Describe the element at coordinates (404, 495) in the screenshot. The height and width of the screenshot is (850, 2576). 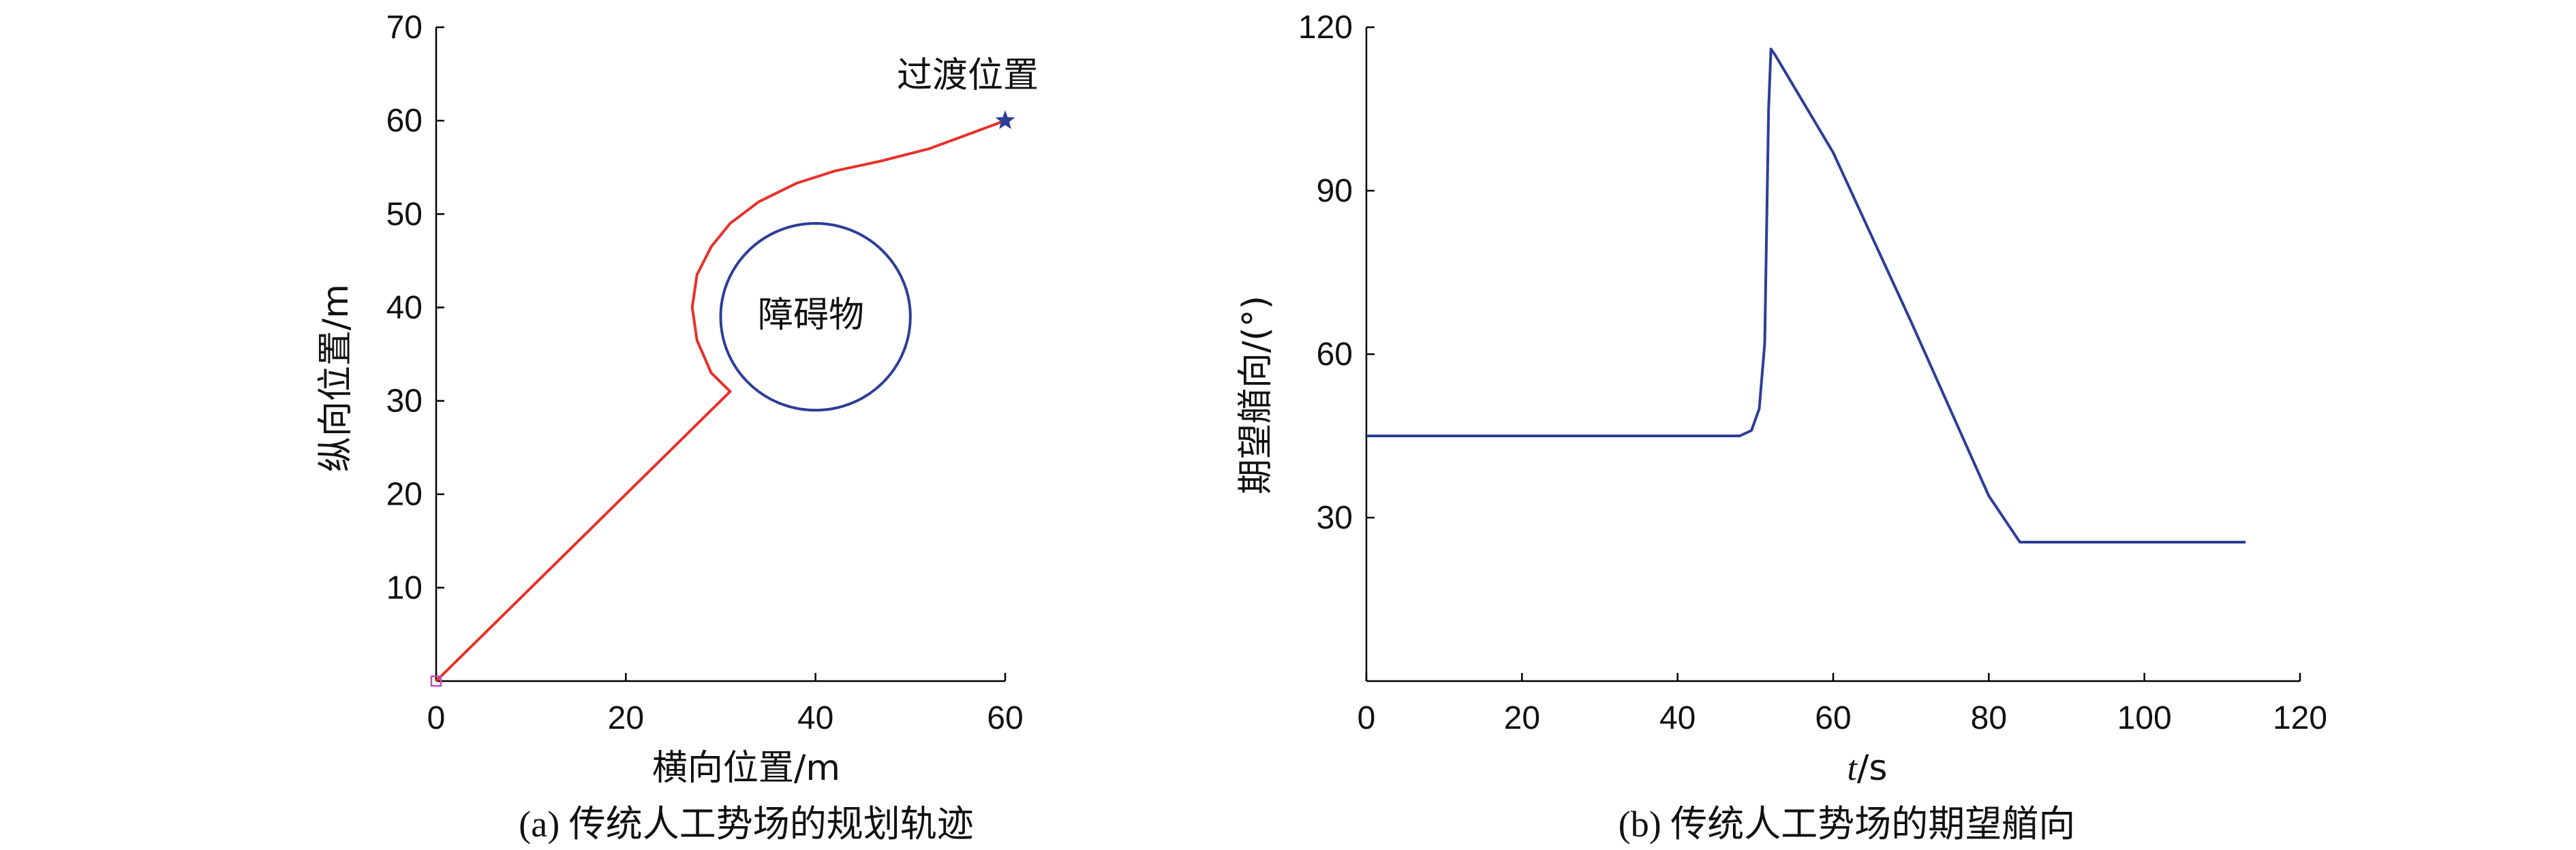
I see `y-tick-label: 20` at that location.